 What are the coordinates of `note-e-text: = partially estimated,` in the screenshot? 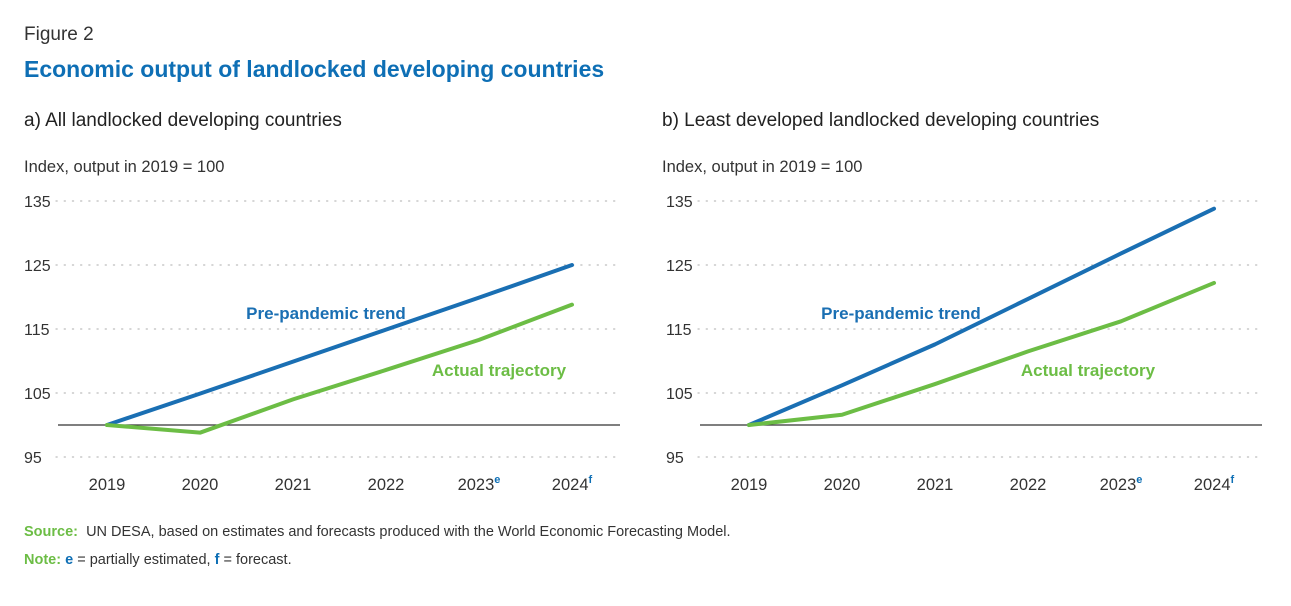 It's located at (144, 560).